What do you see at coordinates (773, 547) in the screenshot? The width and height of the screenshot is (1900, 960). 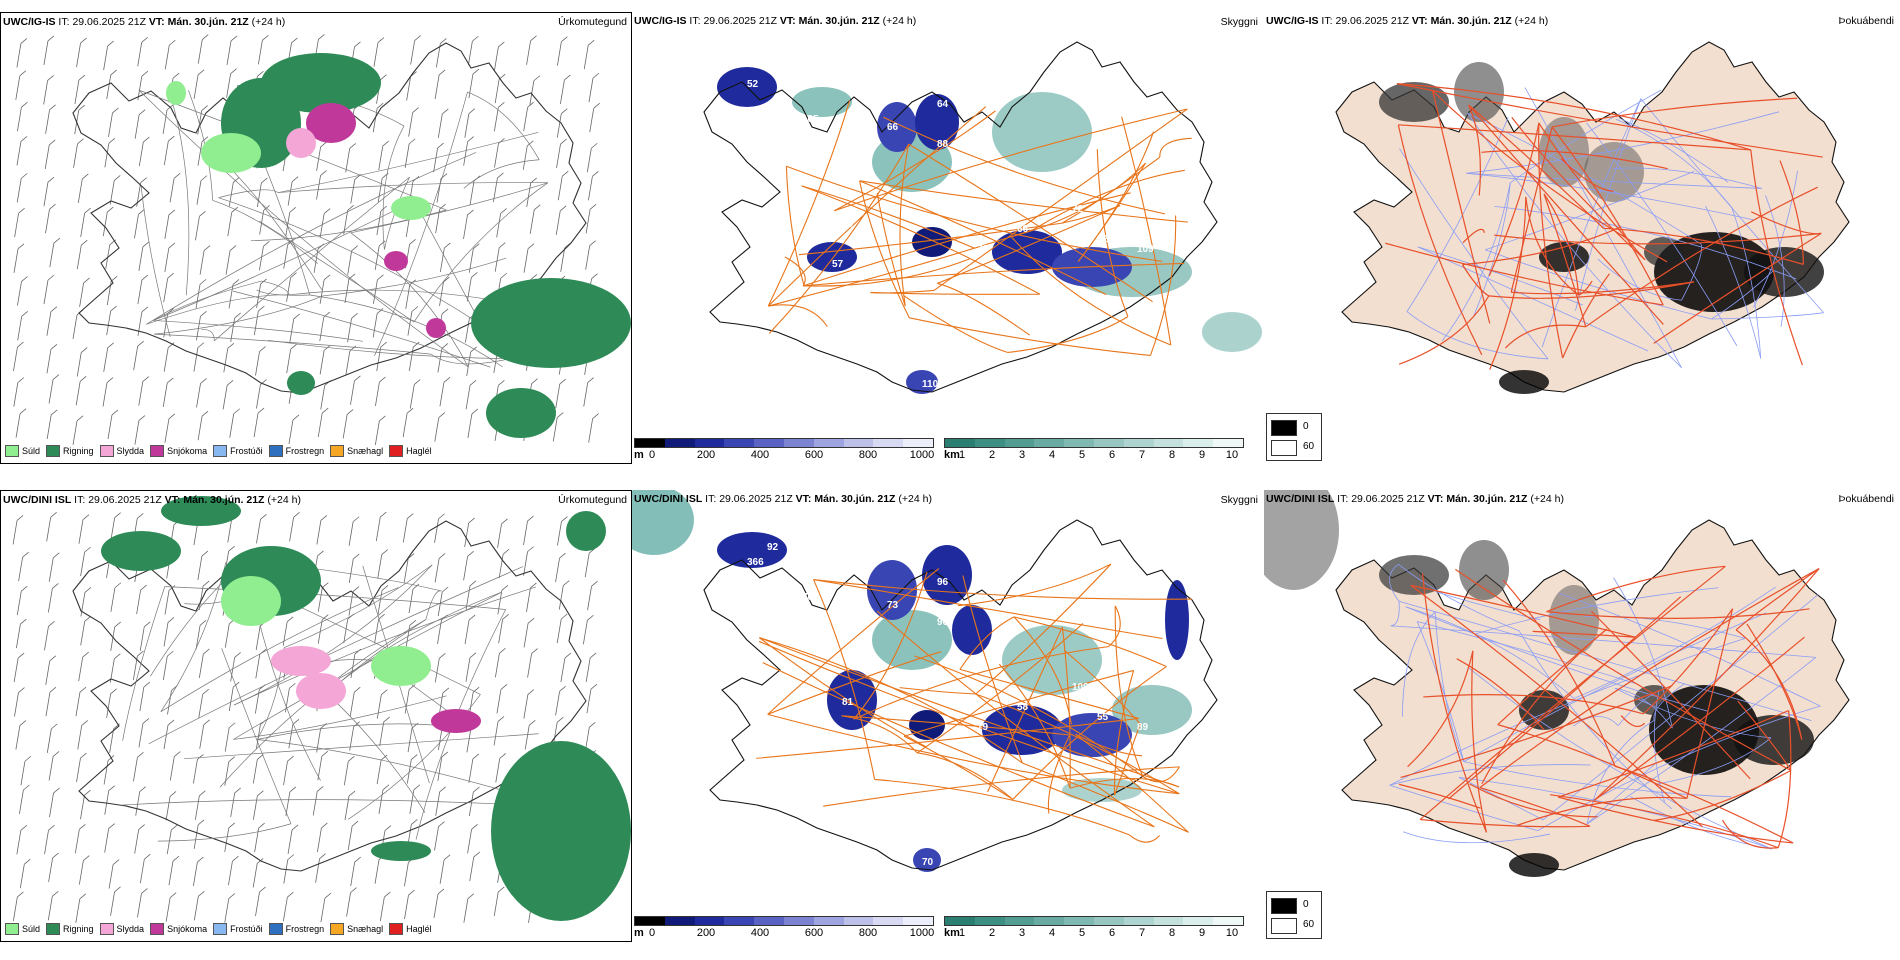 I see `ceiling-label: 92` at bounding box center [773, 547].